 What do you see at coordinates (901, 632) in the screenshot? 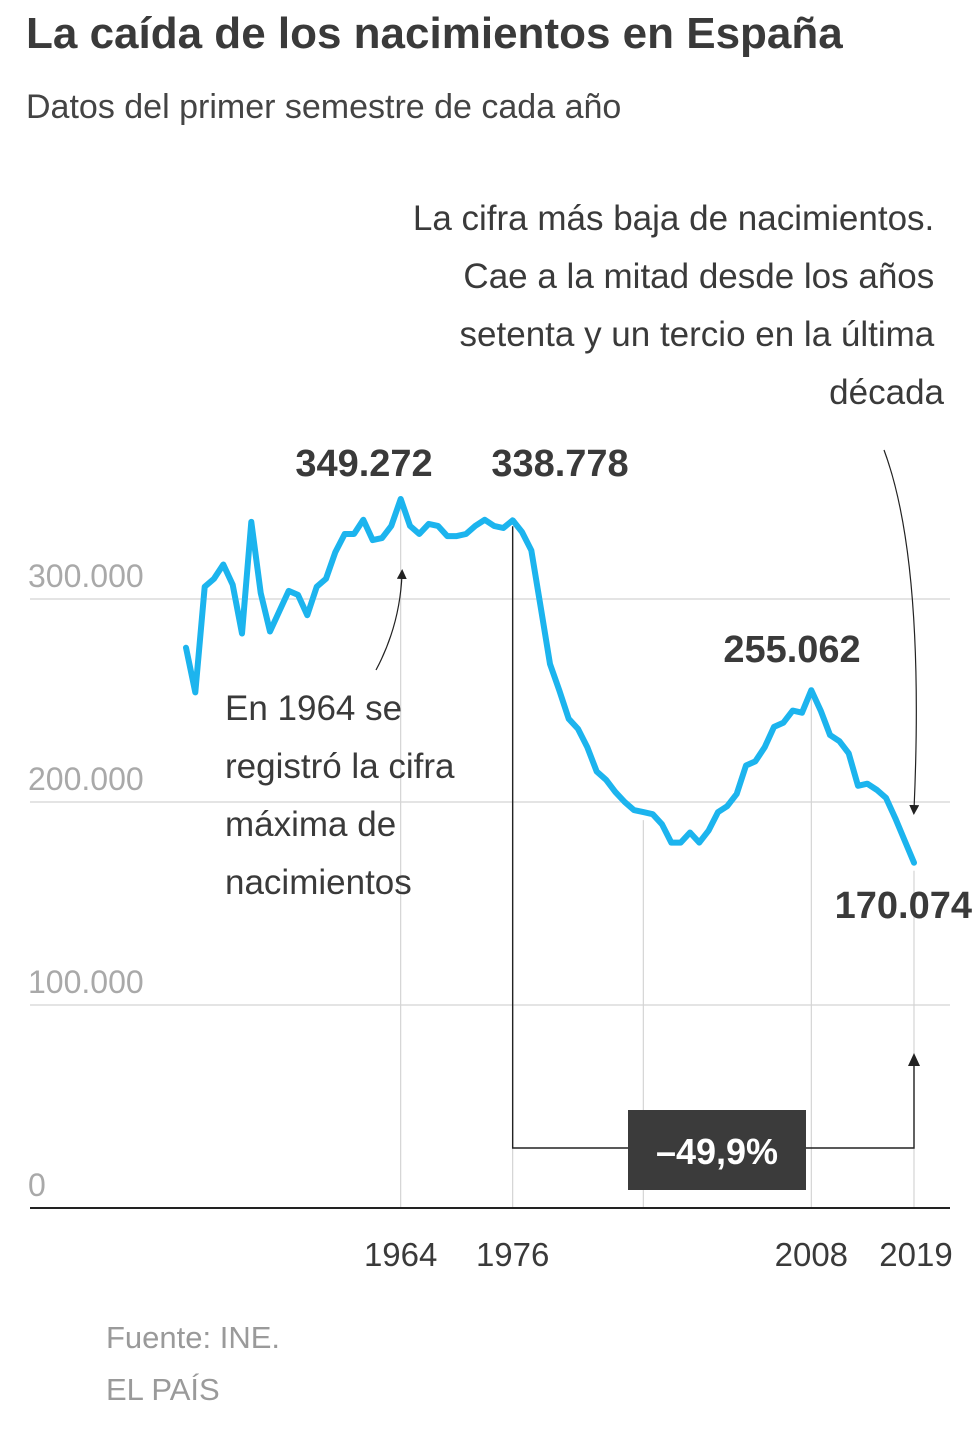
I see `low-note-arrow` at bounding box center [901, 632].